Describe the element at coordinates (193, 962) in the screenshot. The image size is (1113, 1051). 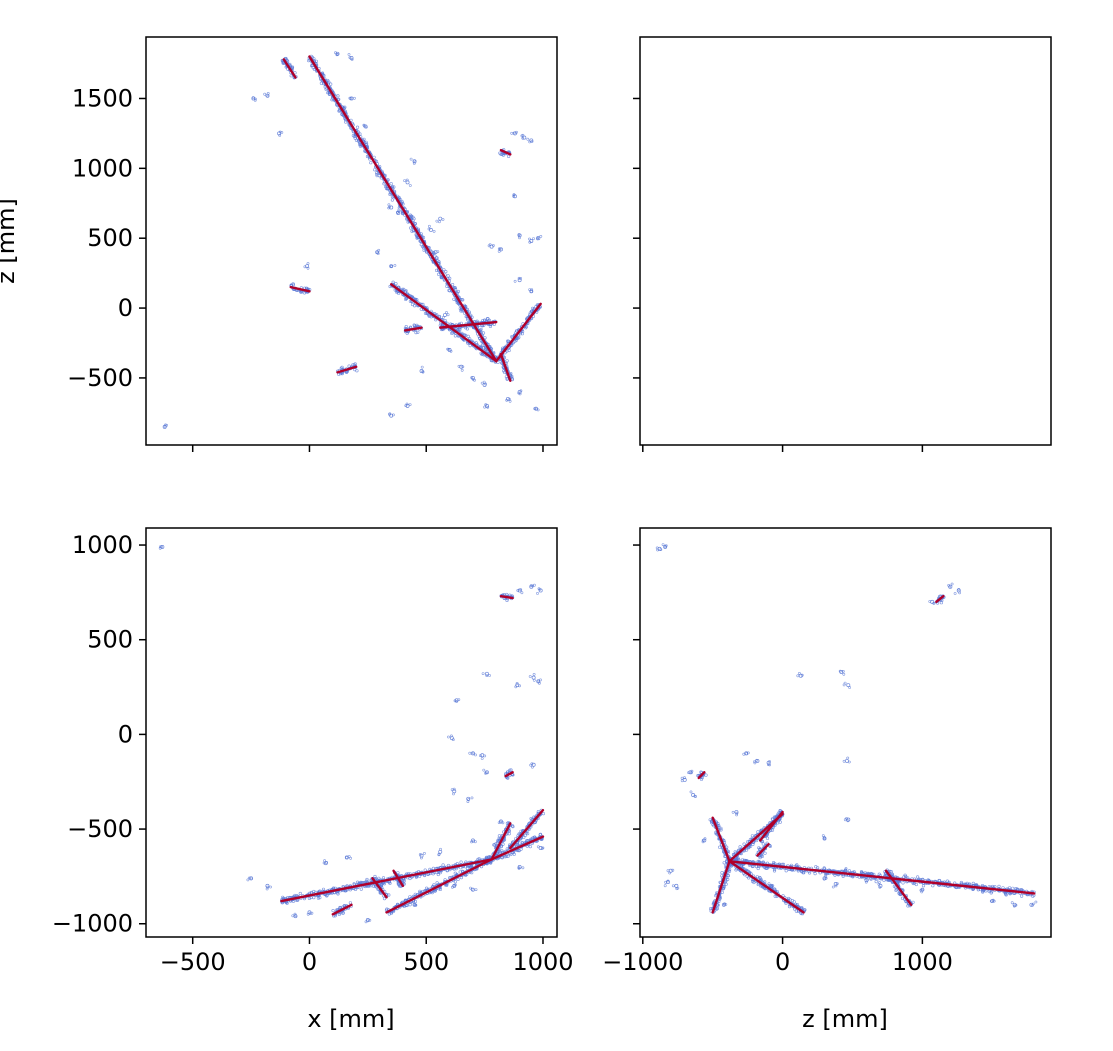
I see `x-tick-label: −500` at that location.